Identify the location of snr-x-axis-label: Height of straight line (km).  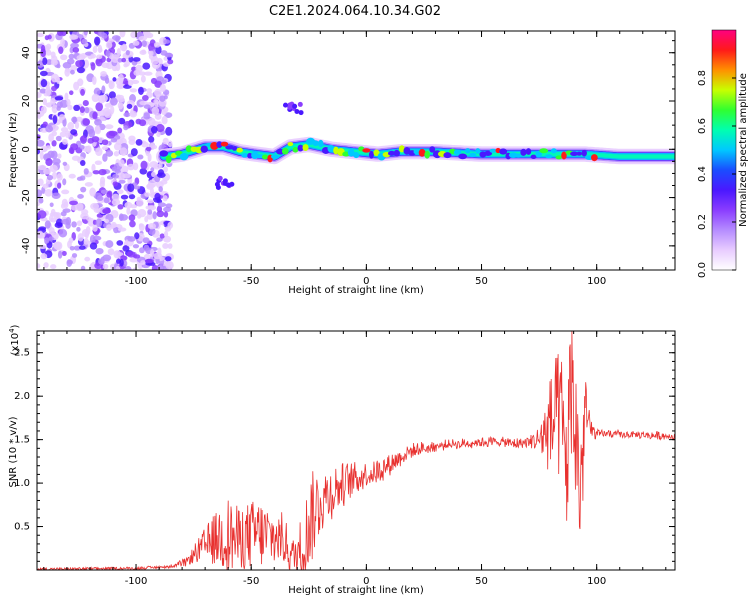
(356, 590).